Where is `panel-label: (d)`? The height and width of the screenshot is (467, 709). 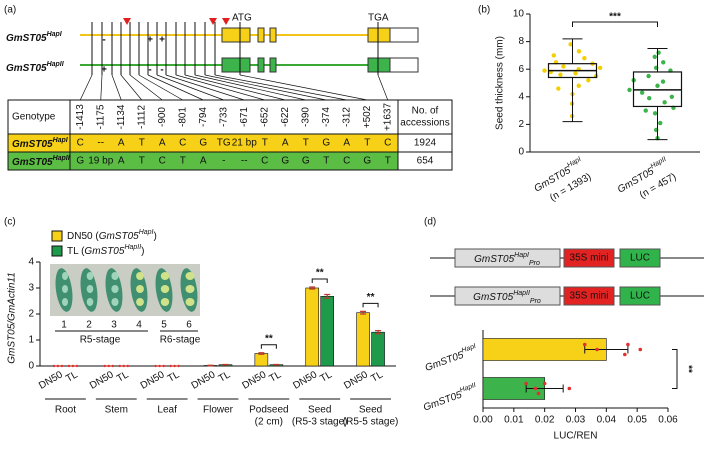
panel-label: (d) is located at coordinates (430, 222).